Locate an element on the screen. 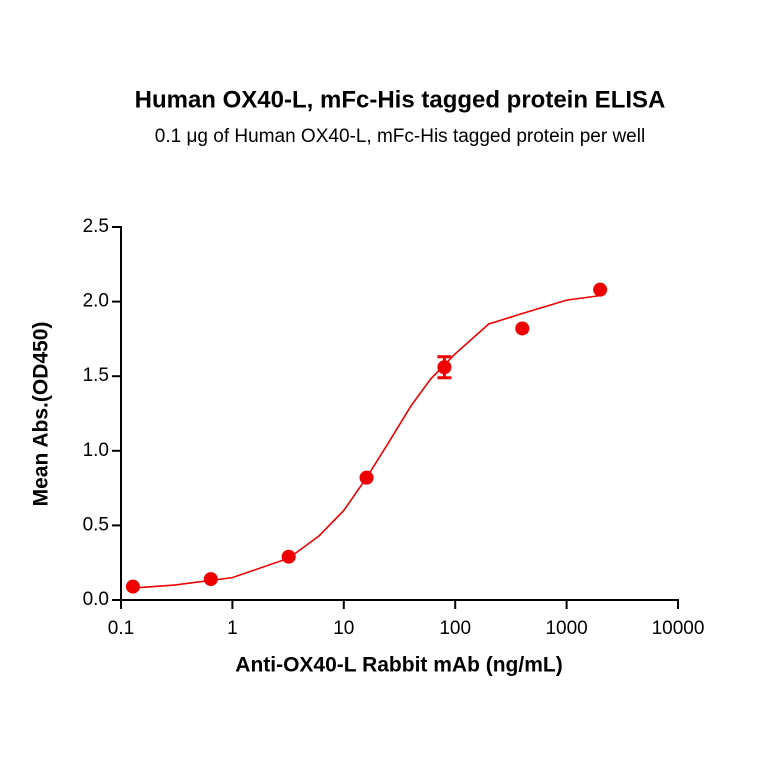  x-tick-label: 1 is located at coordinates (232, 628).